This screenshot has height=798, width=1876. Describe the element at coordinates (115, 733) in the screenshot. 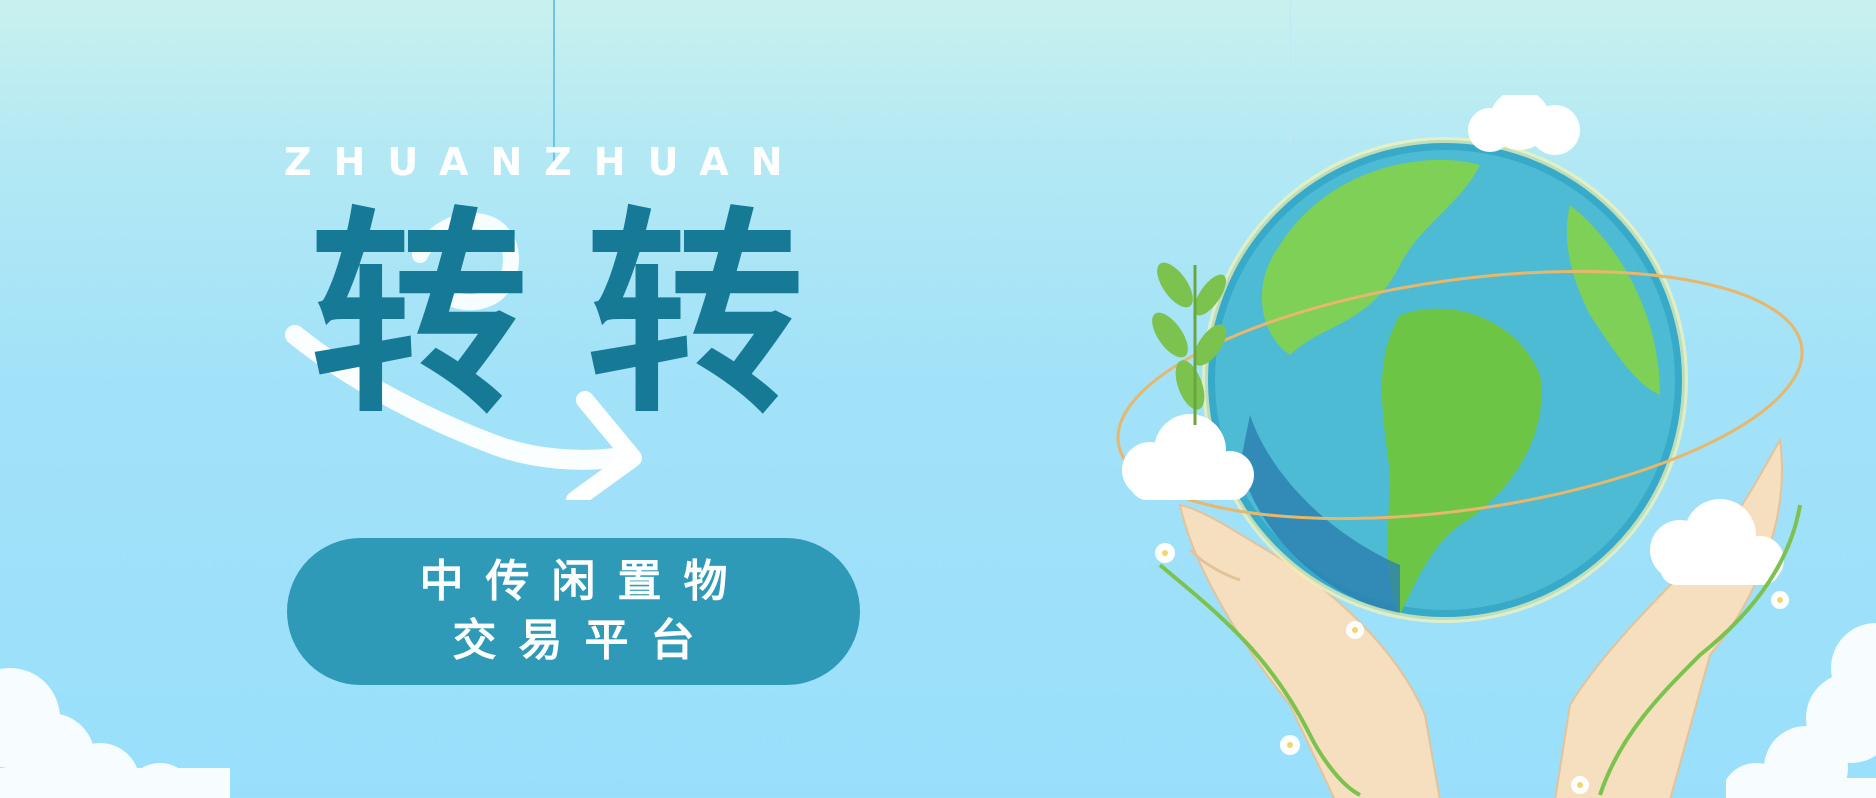

I see `cloud-left-icon` at that location.